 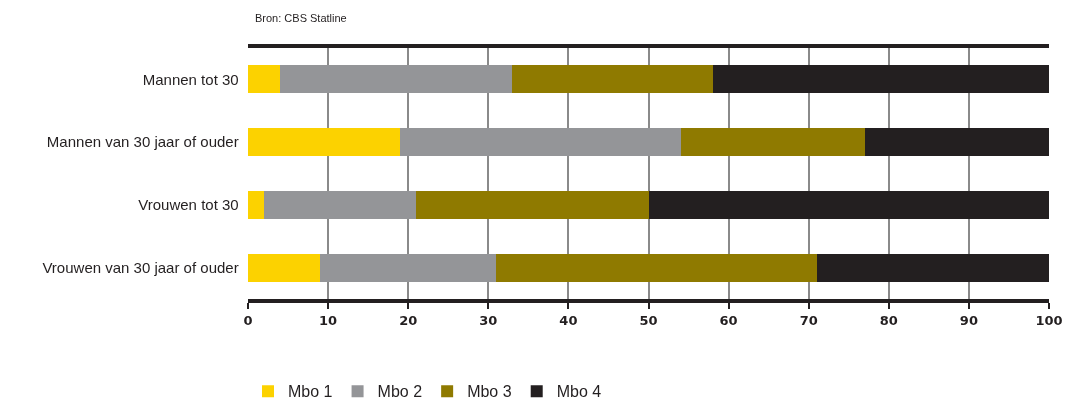 What do you see at coordinates (301, 18) in the screenshot?
I see `text: Bron: CBS Statline` at bounding box center [301, 18].